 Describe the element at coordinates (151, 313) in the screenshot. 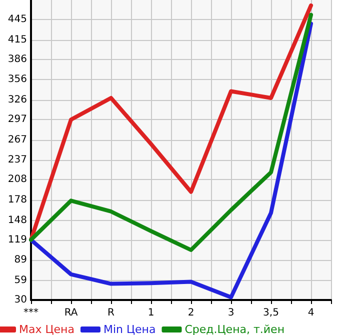

I see `x-tick-label: 1` at that location.